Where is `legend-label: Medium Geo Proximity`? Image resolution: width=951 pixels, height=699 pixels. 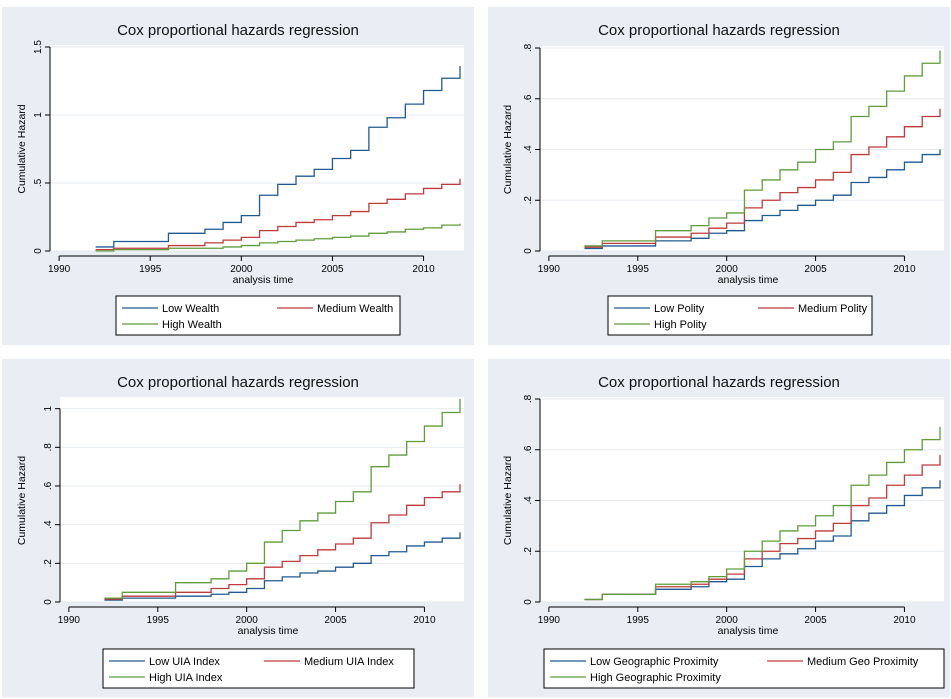 legend-label: Medium Geo Proximity is located at coordinates (863, 662).